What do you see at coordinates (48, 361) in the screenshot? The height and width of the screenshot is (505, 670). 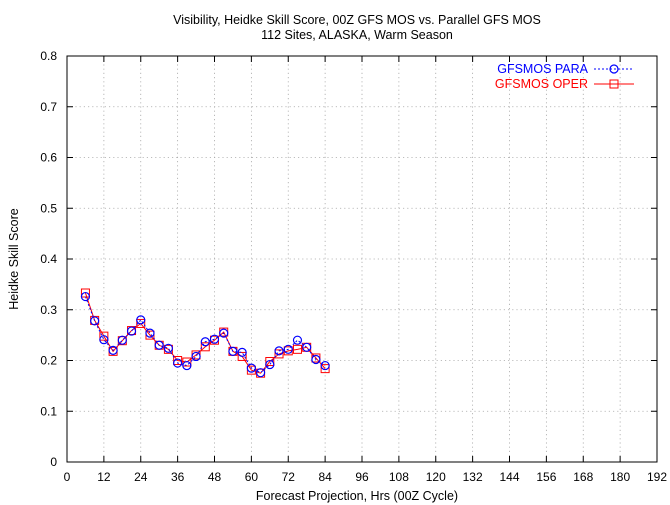 I see `y-tick-label: 0.2` at bounding box center [48, 361].